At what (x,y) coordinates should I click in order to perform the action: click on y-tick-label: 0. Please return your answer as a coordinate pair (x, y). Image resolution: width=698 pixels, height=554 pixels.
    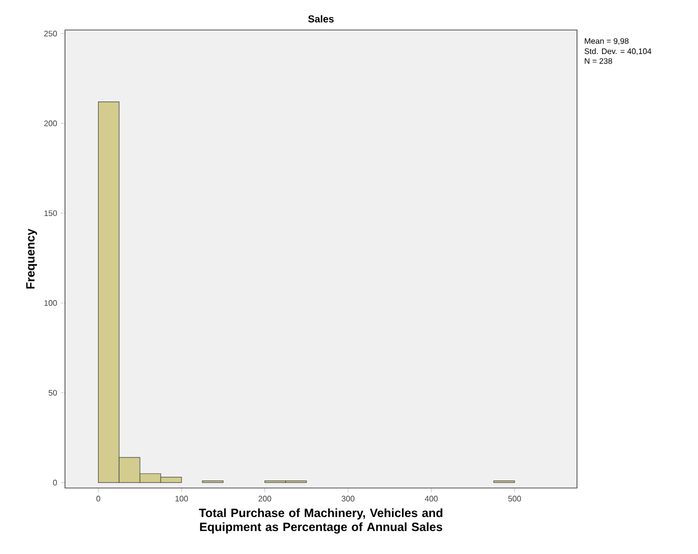
    Looking at the image, I should click on (55, 483).